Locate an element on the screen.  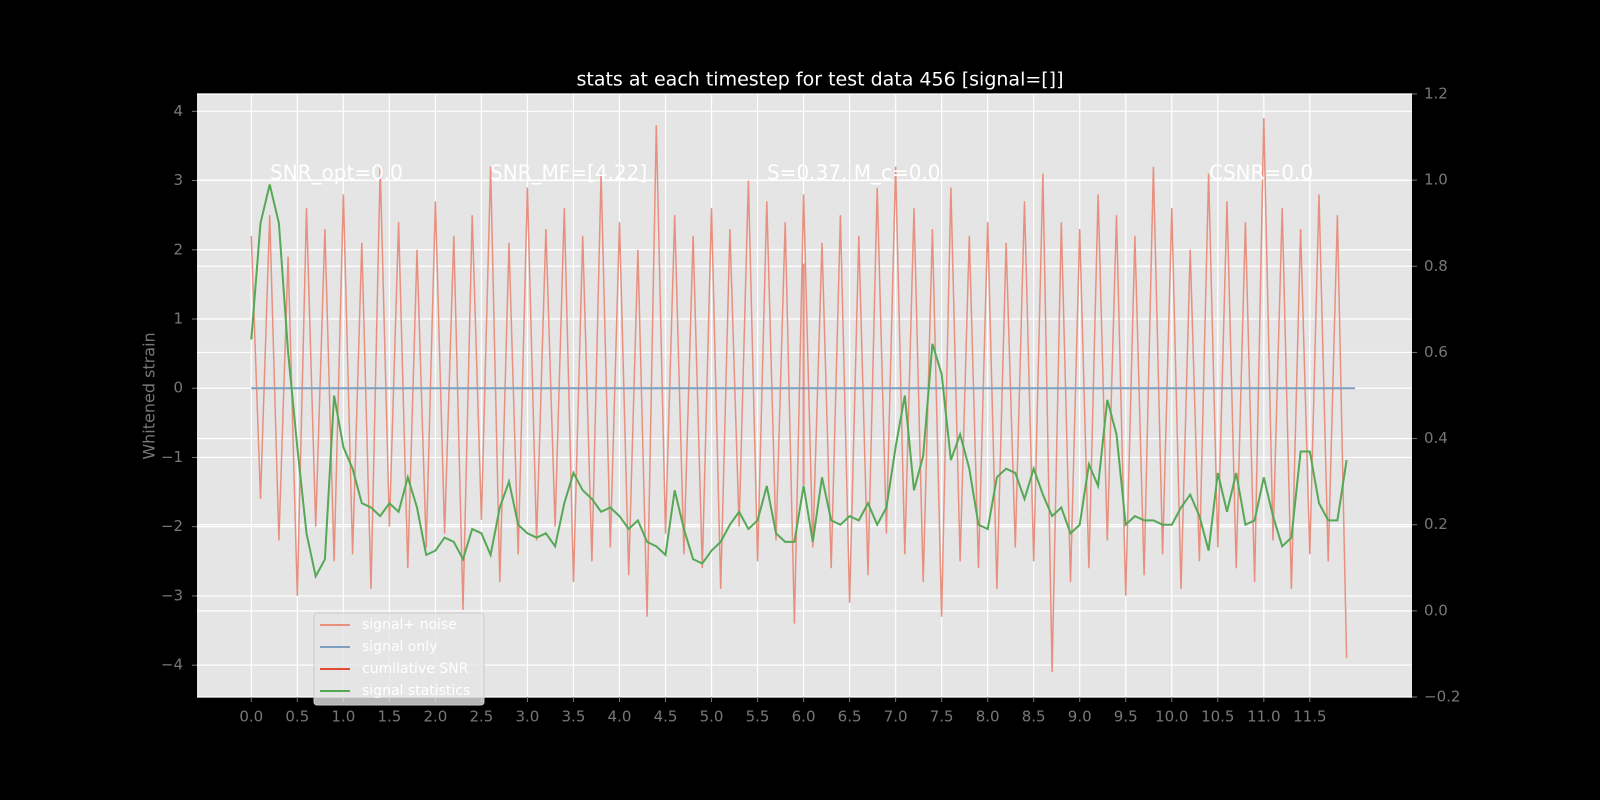
y2-tick-label: 1.0 is located at coordinates (1436, 180).